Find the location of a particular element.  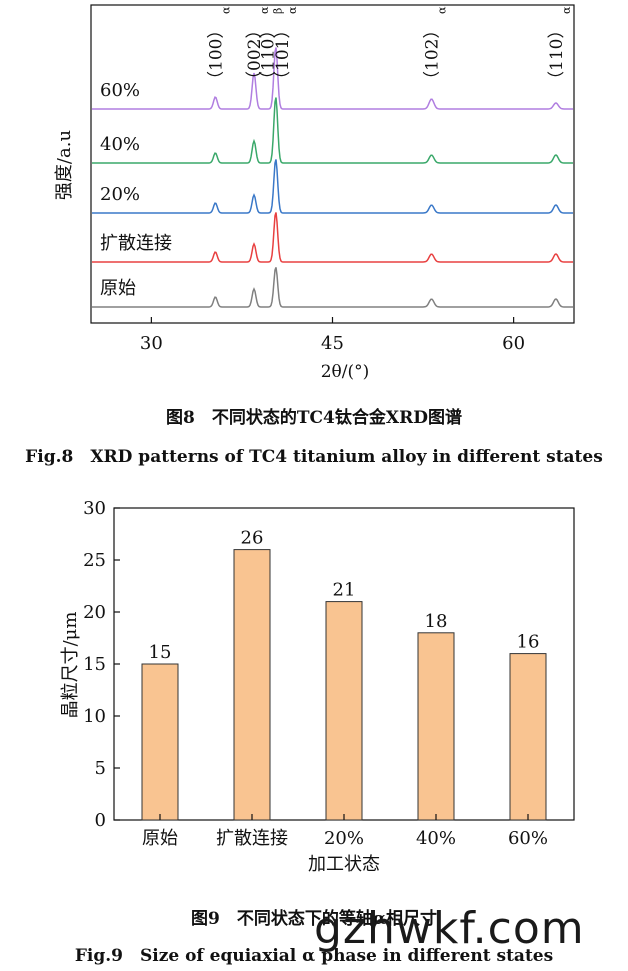

bar-y-tick-label: 20 is located at coordinates (94, 612).